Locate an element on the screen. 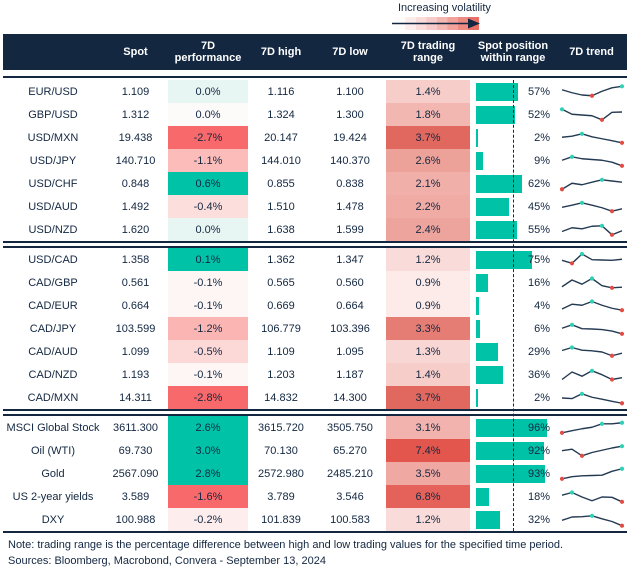 The width and height of the screenshot is (630, 576). performance-cell: -1.2% is located at coordinates (208, 328).